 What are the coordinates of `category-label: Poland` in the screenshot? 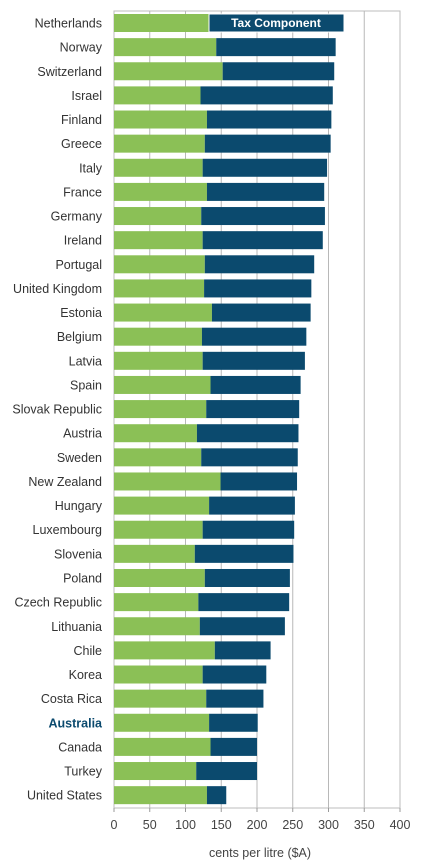 It's located at (82, 578).